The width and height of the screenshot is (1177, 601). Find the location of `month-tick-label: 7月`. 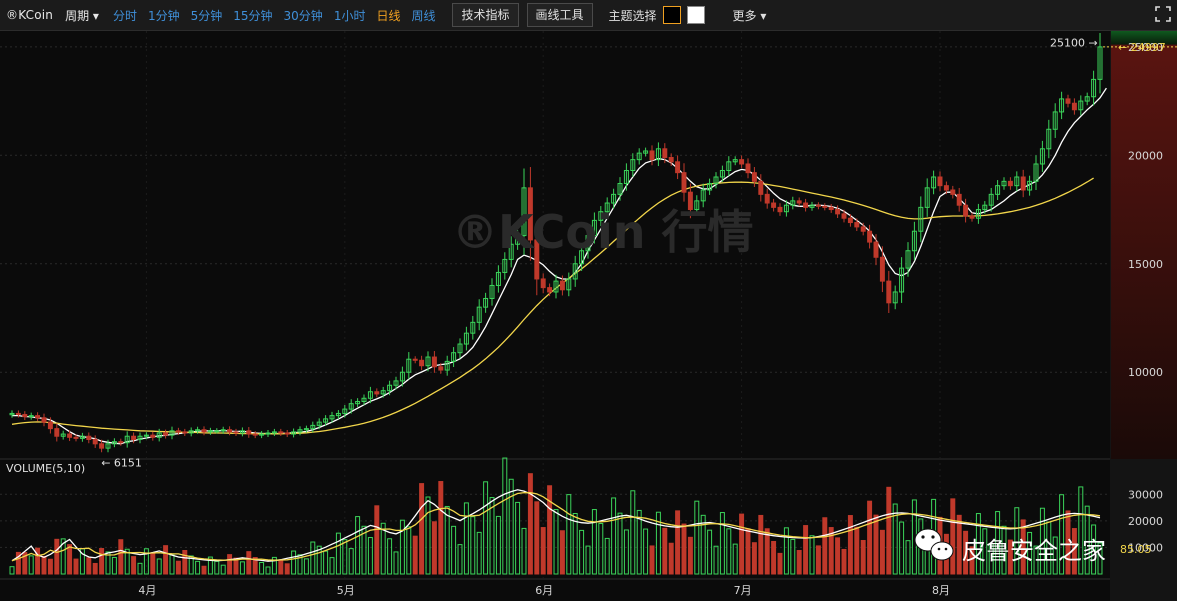

month-tick-label: 7月 is located at coordinates (743, 590).